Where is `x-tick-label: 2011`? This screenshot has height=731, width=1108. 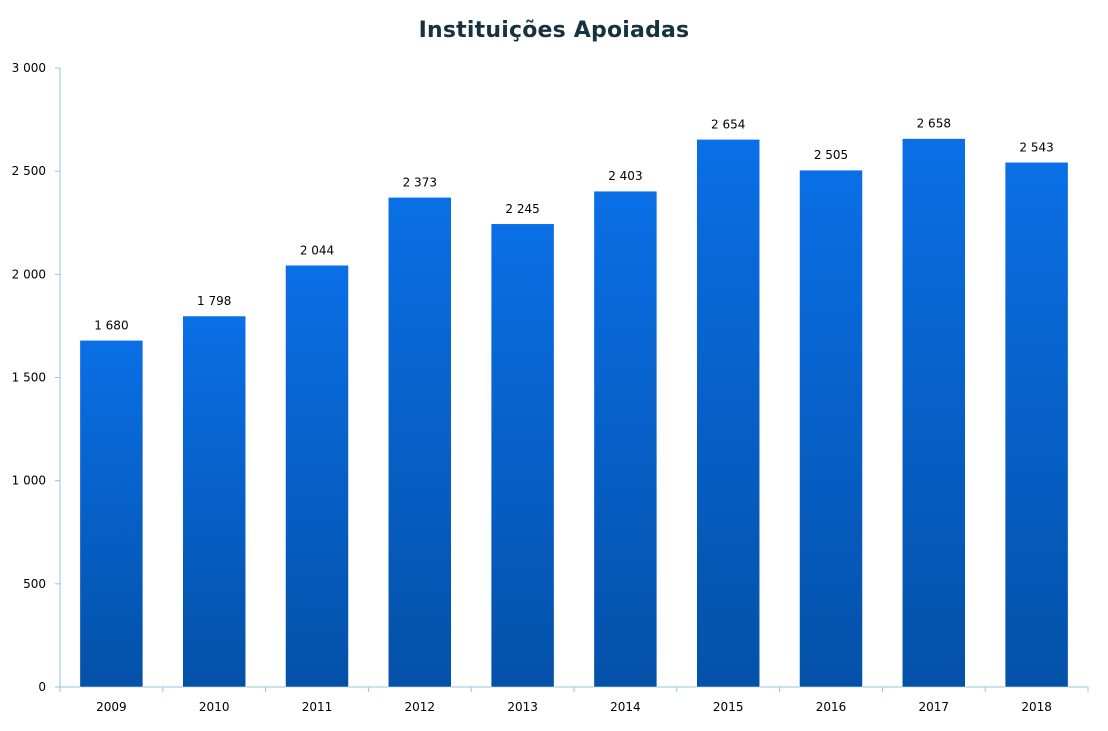 x-tick-label: 2011 is located at coordinates (317, 707).